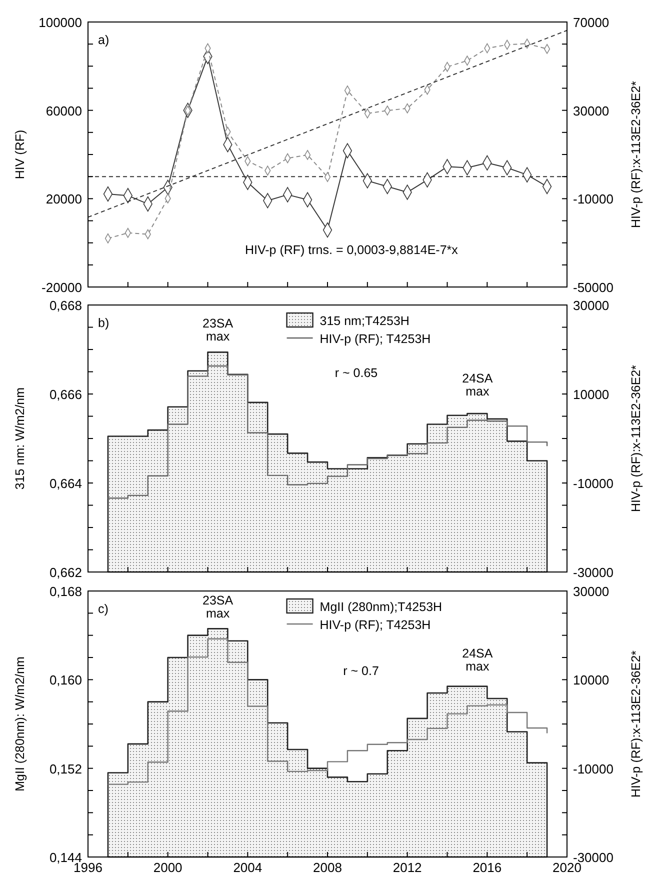 This screenshot has height=881, width=651. What do you see at coordinates (20, 155) in the screenshot?
I see `y-axis-title: HIV (RF)` at bounding box center [20, 155].